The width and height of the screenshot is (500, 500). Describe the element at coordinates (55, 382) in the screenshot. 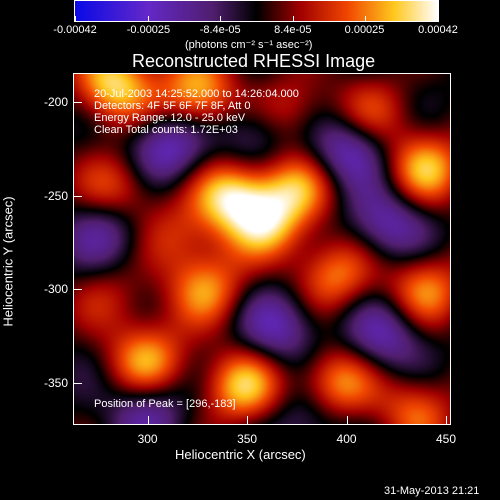

I see `y-tick-label: -350` at that location.